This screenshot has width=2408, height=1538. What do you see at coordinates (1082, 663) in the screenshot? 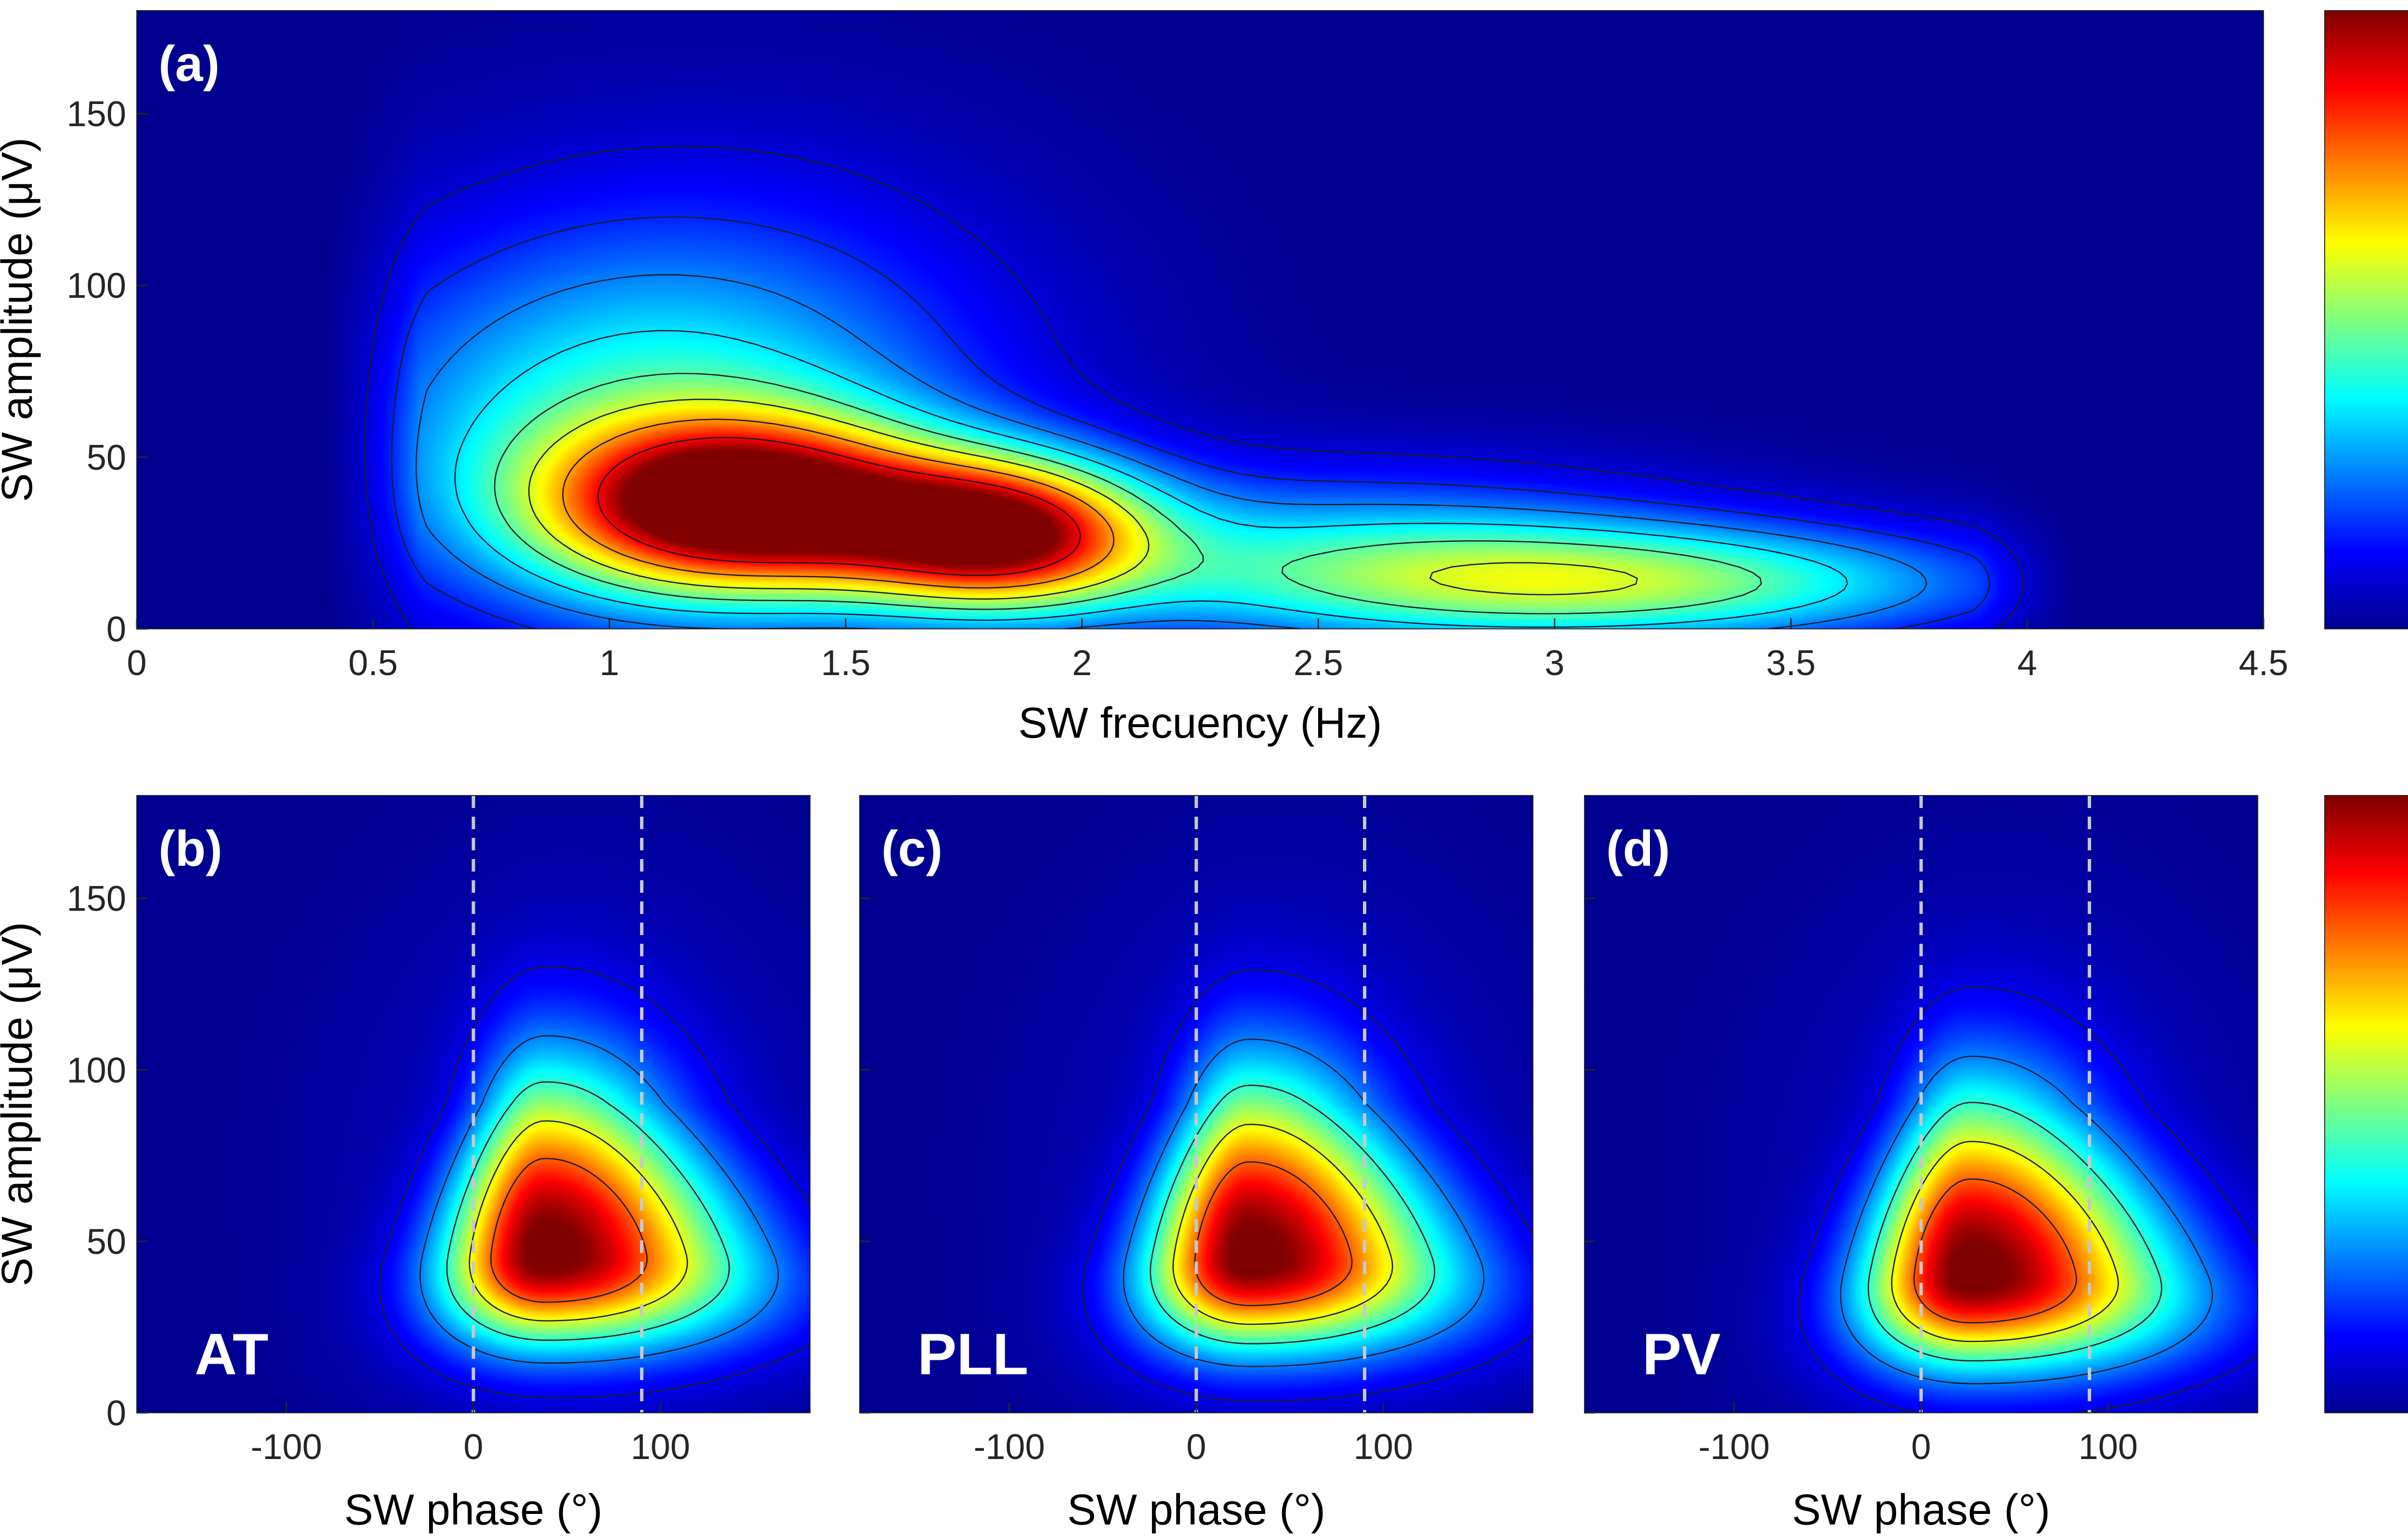
I see `x-tick-label: 2` at bounding box center [1082, 663].